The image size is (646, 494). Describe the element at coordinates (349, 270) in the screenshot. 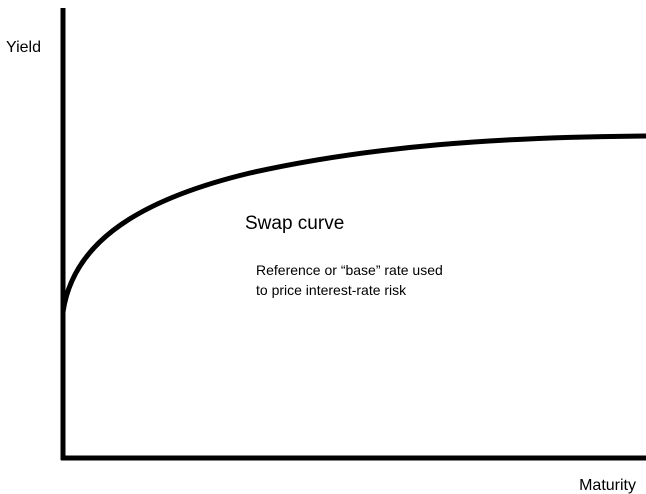

I see `annotation-line: Reference or “base” rate used` at that location.